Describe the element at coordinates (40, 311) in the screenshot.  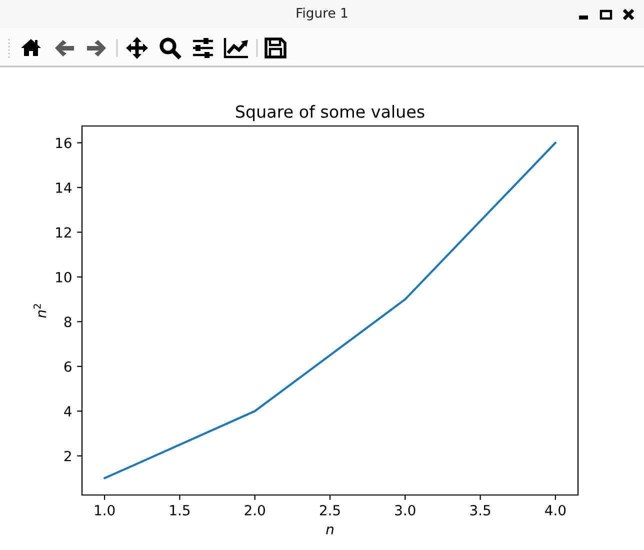
I see `y-axis-title: n$^{2}$` at that location.